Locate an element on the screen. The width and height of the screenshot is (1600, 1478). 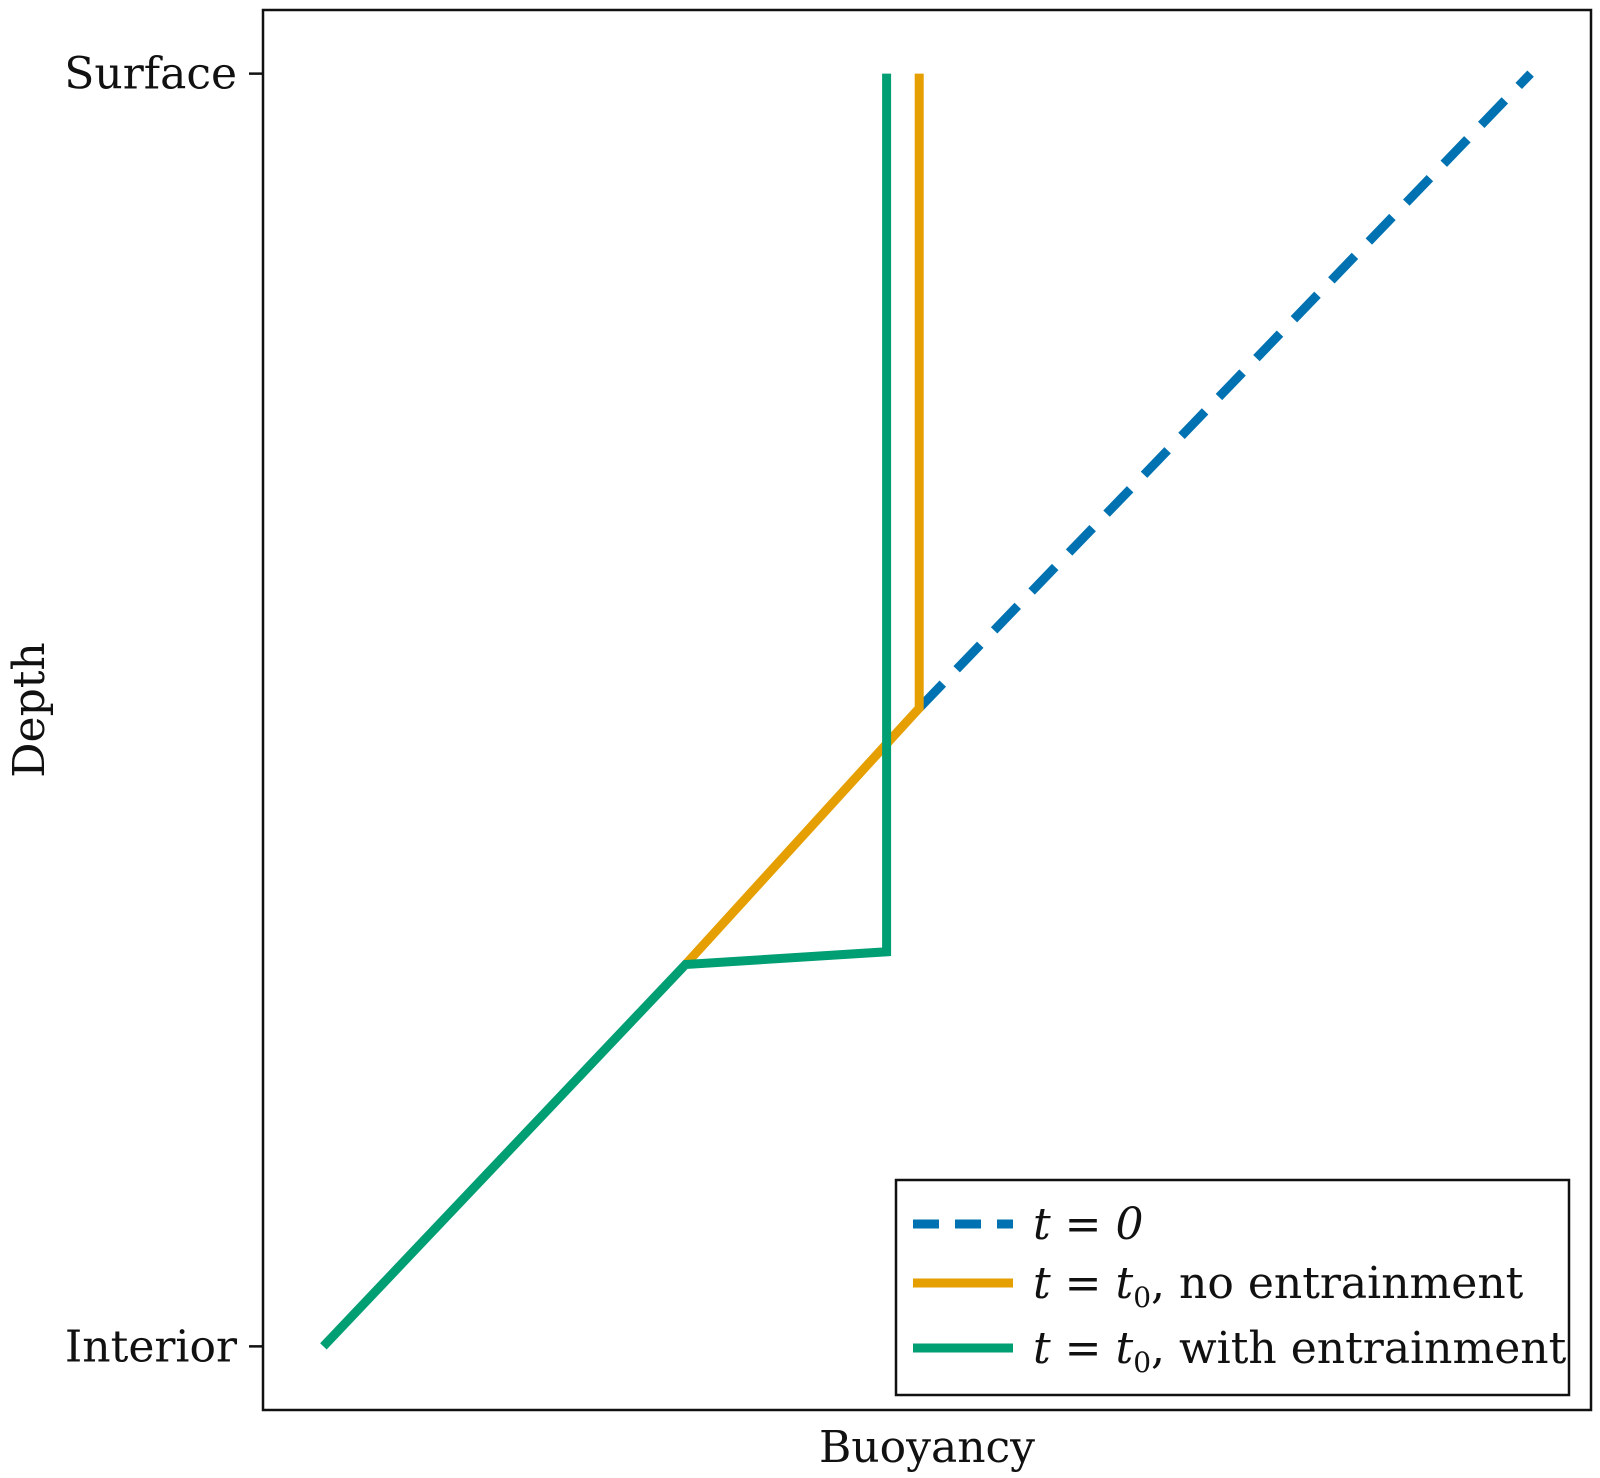
y-tick-label-1: Surface is located at coordinates (150, 74).